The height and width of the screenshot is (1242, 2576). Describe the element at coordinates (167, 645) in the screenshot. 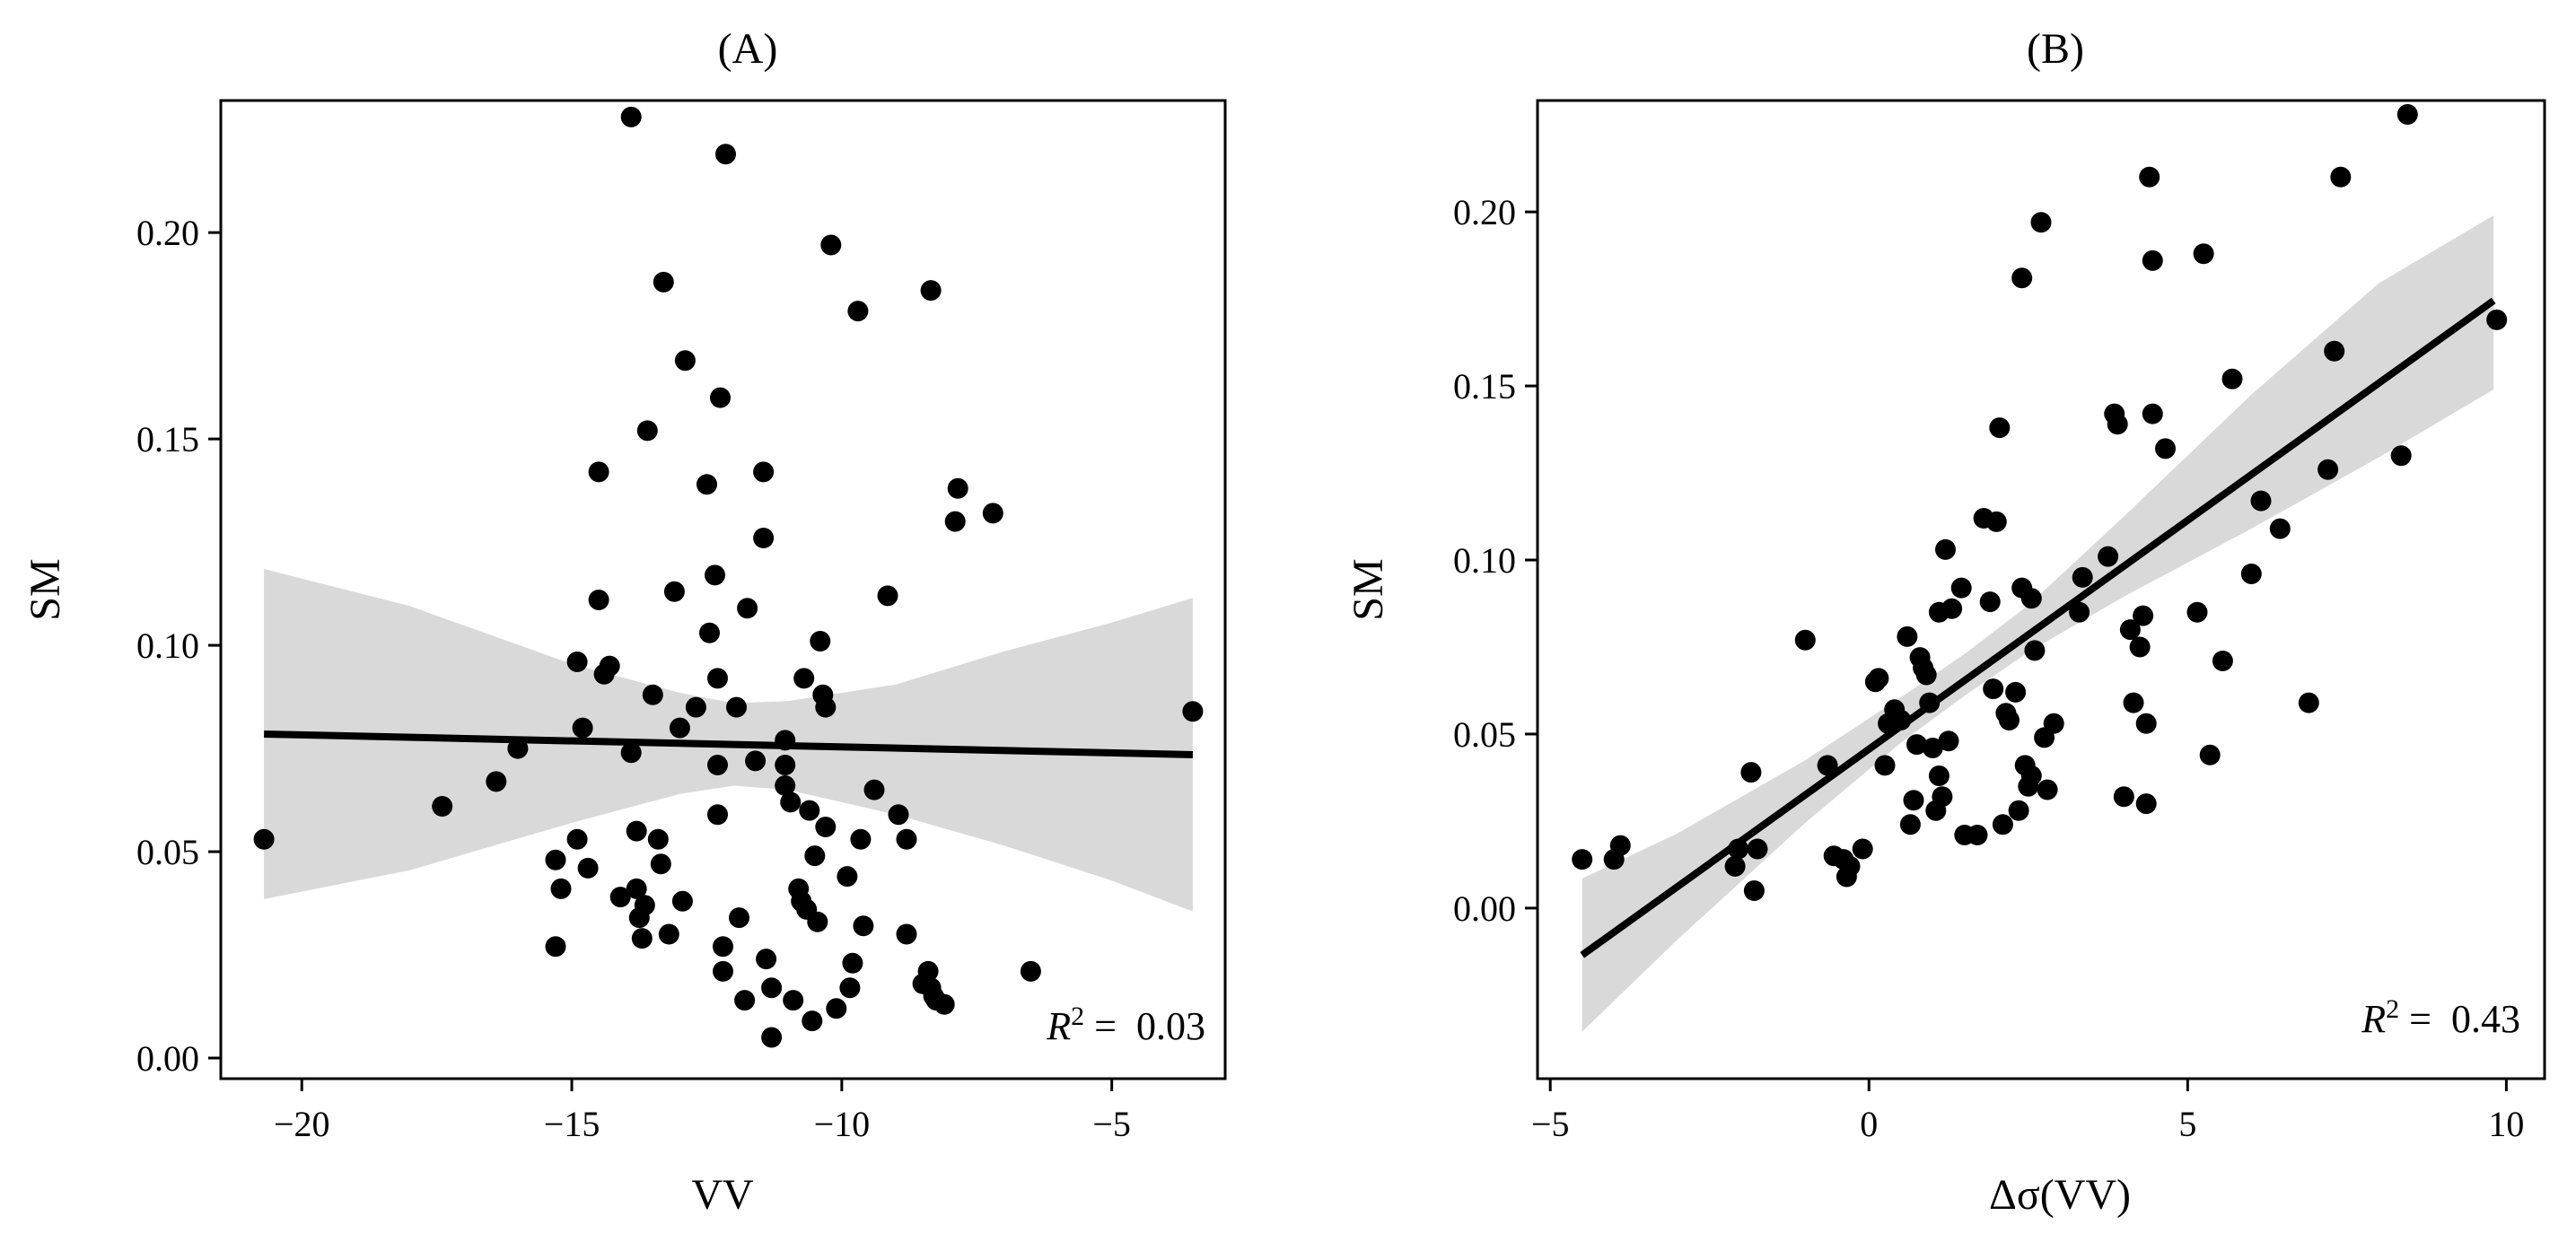

I see `panel-a-y-tick-label: 0.10` at that location.